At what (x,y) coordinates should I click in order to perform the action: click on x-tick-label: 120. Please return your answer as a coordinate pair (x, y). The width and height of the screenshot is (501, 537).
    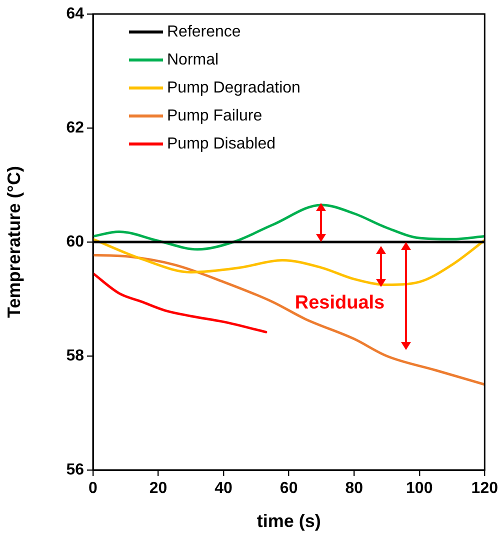
    Looking at the image, I should click on (484, 489).